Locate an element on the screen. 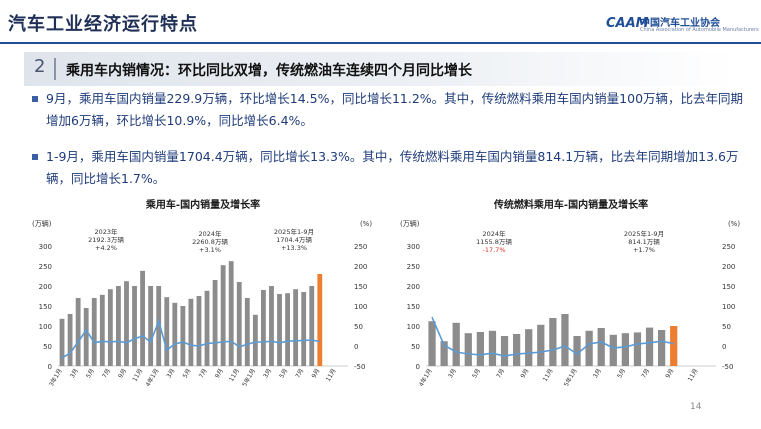 This screenshot has height=429, width=761. logo-text: 中国汽车工业协会 is located at coordinates (680, 23).